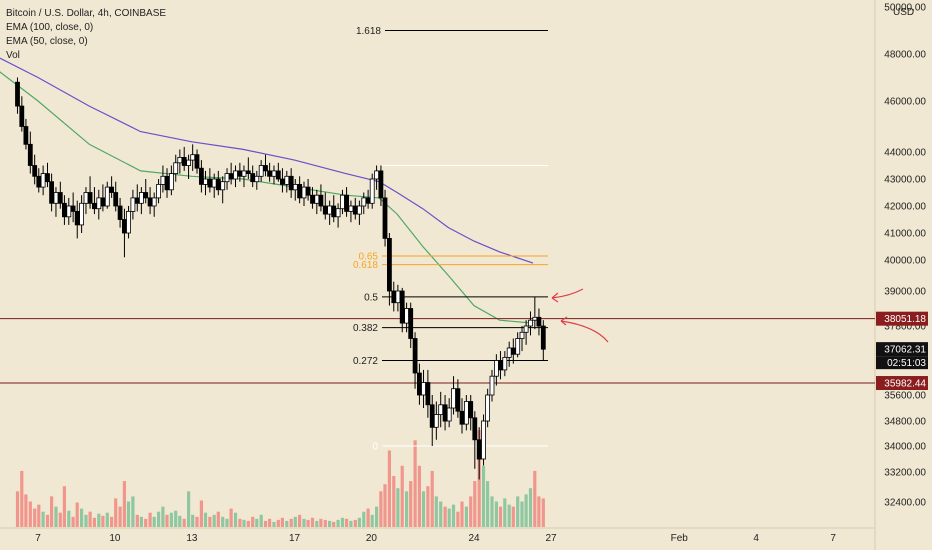 This screenshot has height=550, width=932. I want to click on countdown-text: 02:51:03, so click(906, 363).